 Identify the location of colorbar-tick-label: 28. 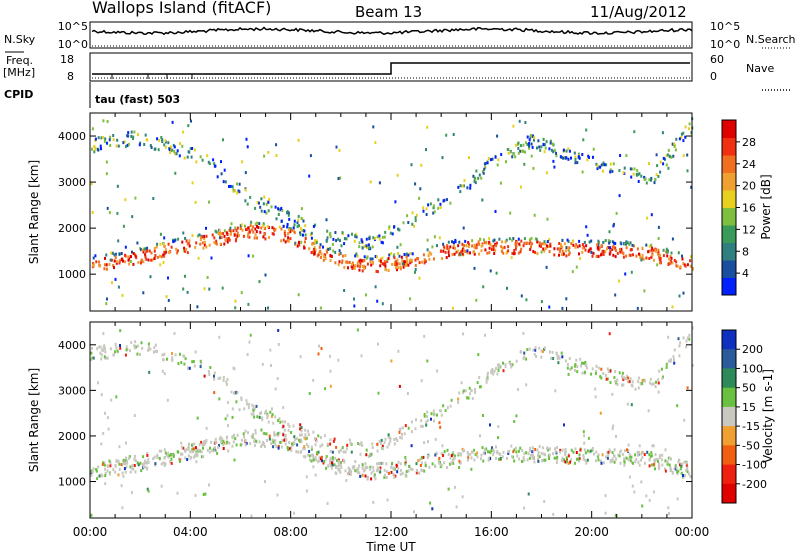
(749, 142).